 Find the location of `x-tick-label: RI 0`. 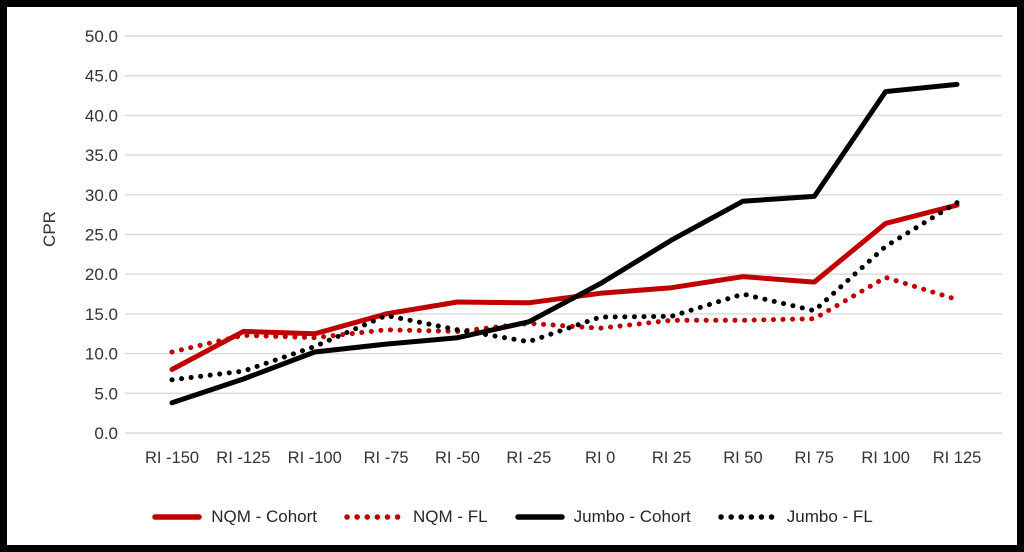

x-tick-label: RI 0 is located at coordinates (600, 458).